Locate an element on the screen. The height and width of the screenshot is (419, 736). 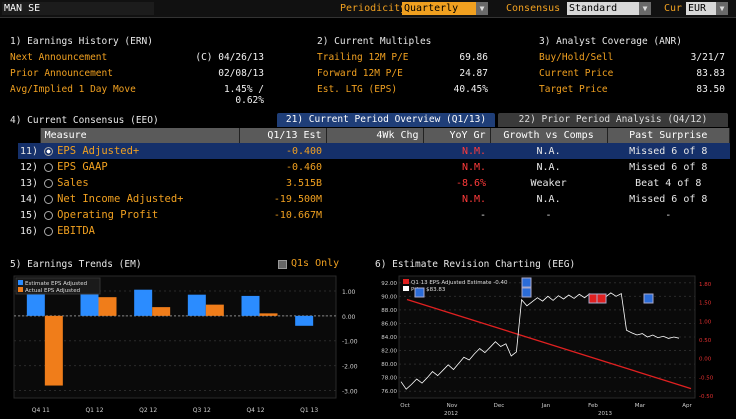
currency-select: EUR ▼ is located at coordinates (707, 8).